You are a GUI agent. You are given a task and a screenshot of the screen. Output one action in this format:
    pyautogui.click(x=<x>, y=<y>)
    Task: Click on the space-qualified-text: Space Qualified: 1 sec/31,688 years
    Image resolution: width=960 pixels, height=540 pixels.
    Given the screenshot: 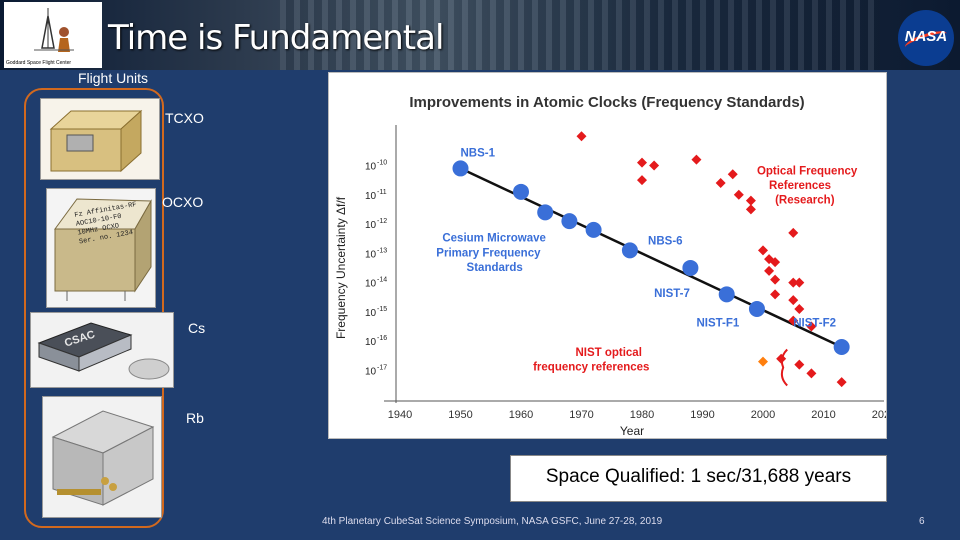 What is the action you would take?
    pyautogui.click(x=698, y=476)
    